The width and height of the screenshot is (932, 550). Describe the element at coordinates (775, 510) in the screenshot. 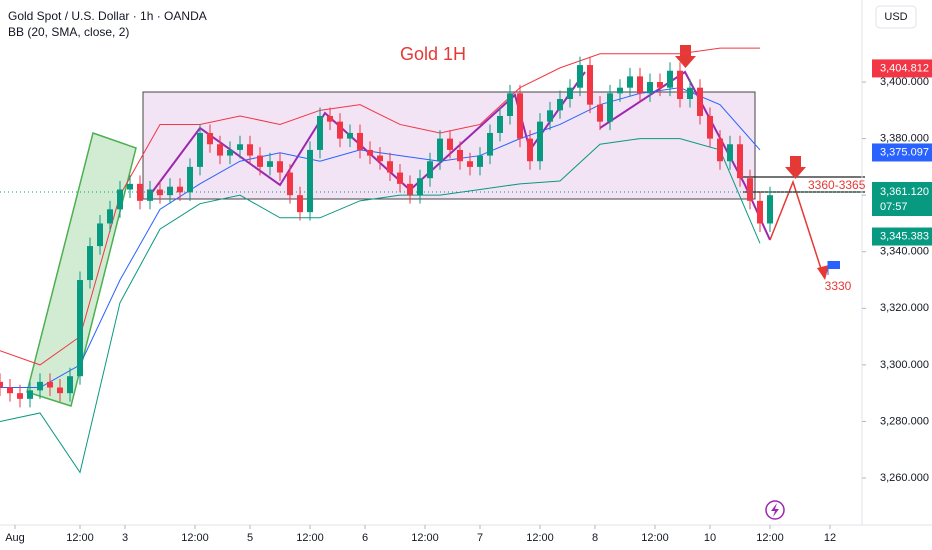

I see `event-bolt` at that location.